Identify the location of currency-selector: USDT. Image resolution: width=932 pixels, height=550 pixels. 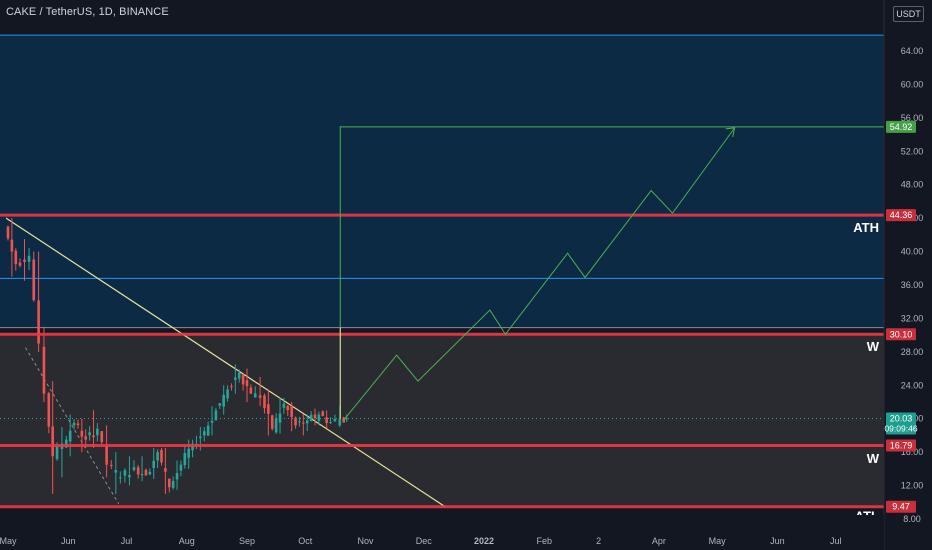
(908, 14).